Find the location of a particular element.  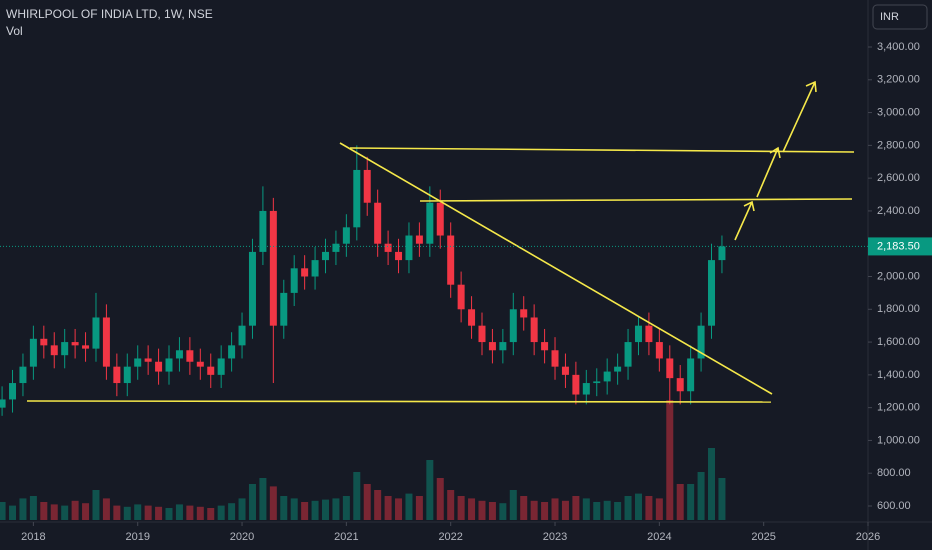

x-tick-label: 2018 is located at coordinates (33, 537).